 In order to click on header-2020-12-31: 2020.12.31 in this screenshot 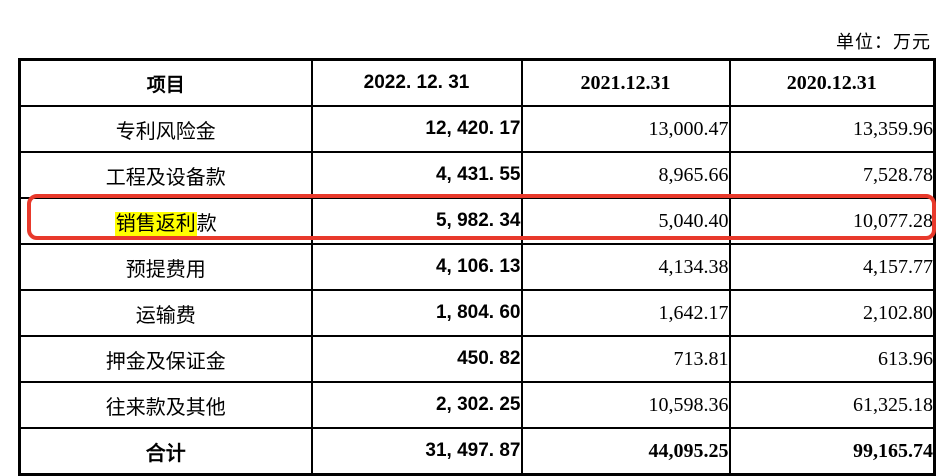, I will do `click(832, 82)`.